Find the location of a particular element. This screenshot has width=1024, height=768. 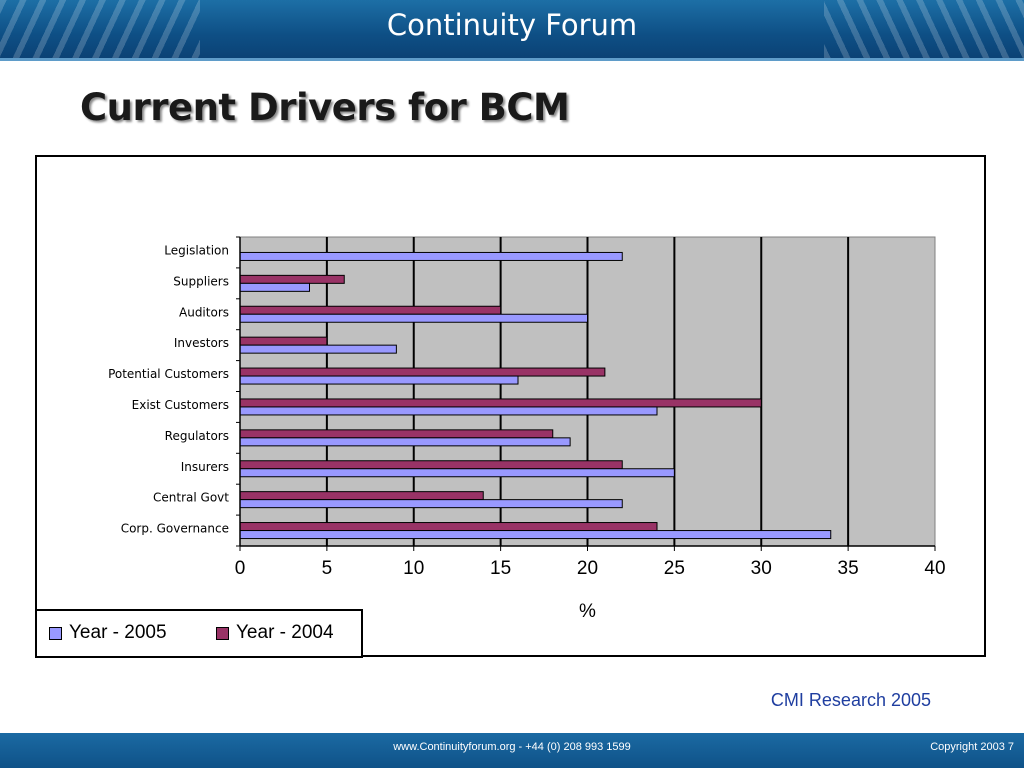

x-tick-label-35: 35 is located at coordinates (848, 568).